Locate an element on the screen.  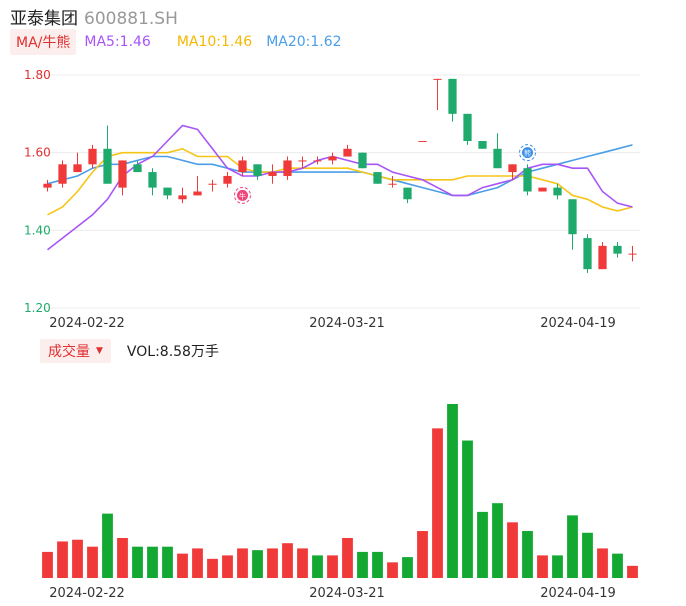
price-x-tick-label: 2024-04-19 is located at coordinates (578, 323).